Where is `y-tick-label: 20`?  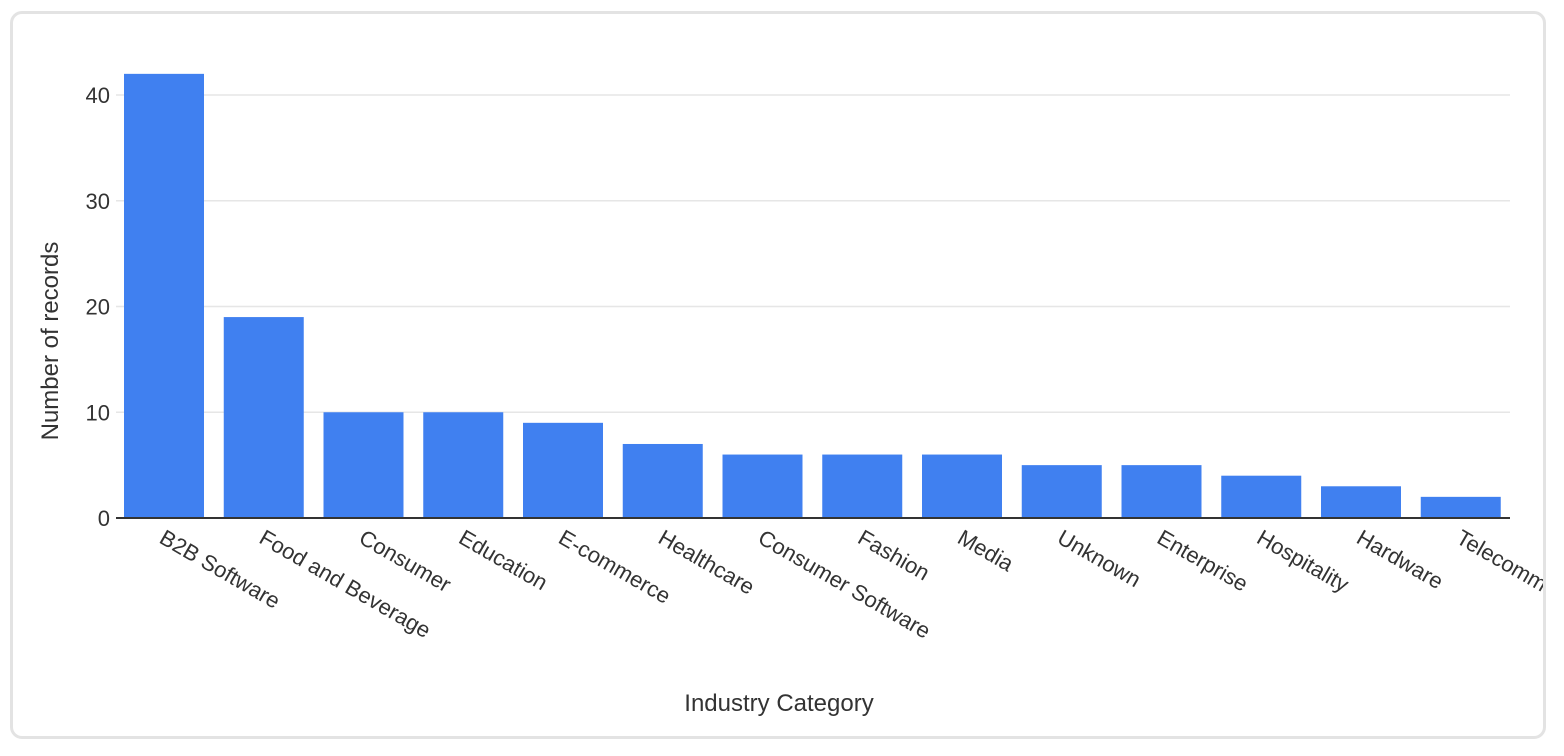 y-tick-label: 20 is located at coordinates (98, 307).